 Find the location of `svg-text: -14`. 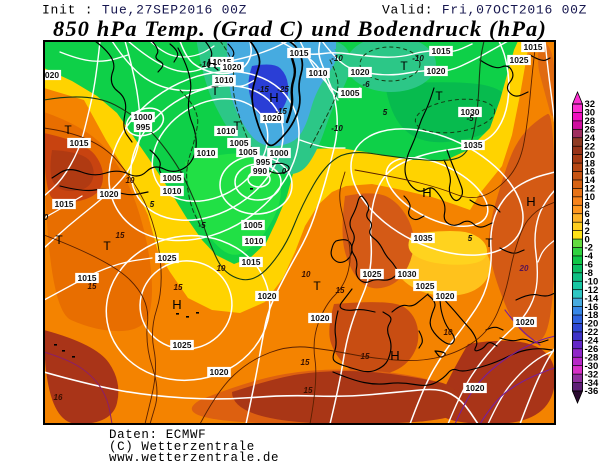

svg-text: -14 is located at coordinates (592, 298).